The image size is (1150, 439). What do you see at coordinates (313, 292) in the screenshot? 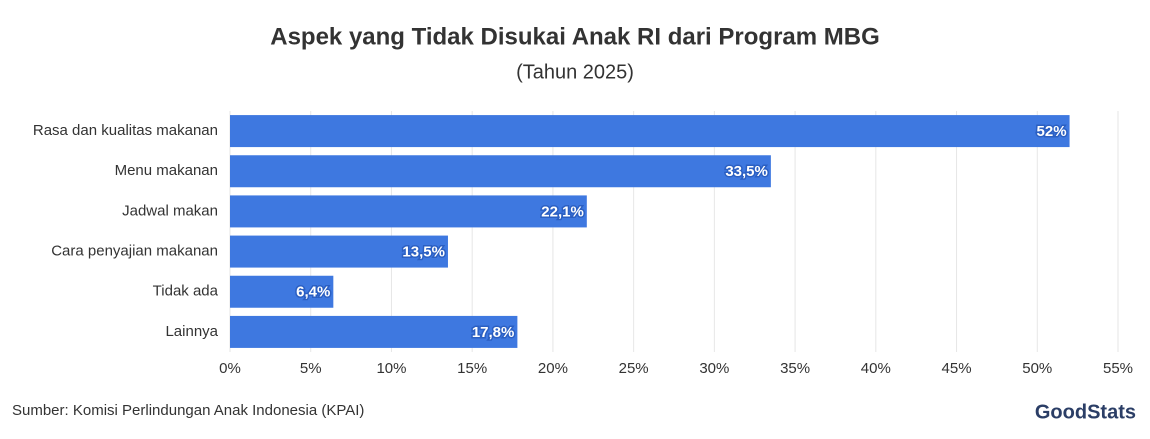
I see `value-label: 6,4%` at bounding box center [313, 292].